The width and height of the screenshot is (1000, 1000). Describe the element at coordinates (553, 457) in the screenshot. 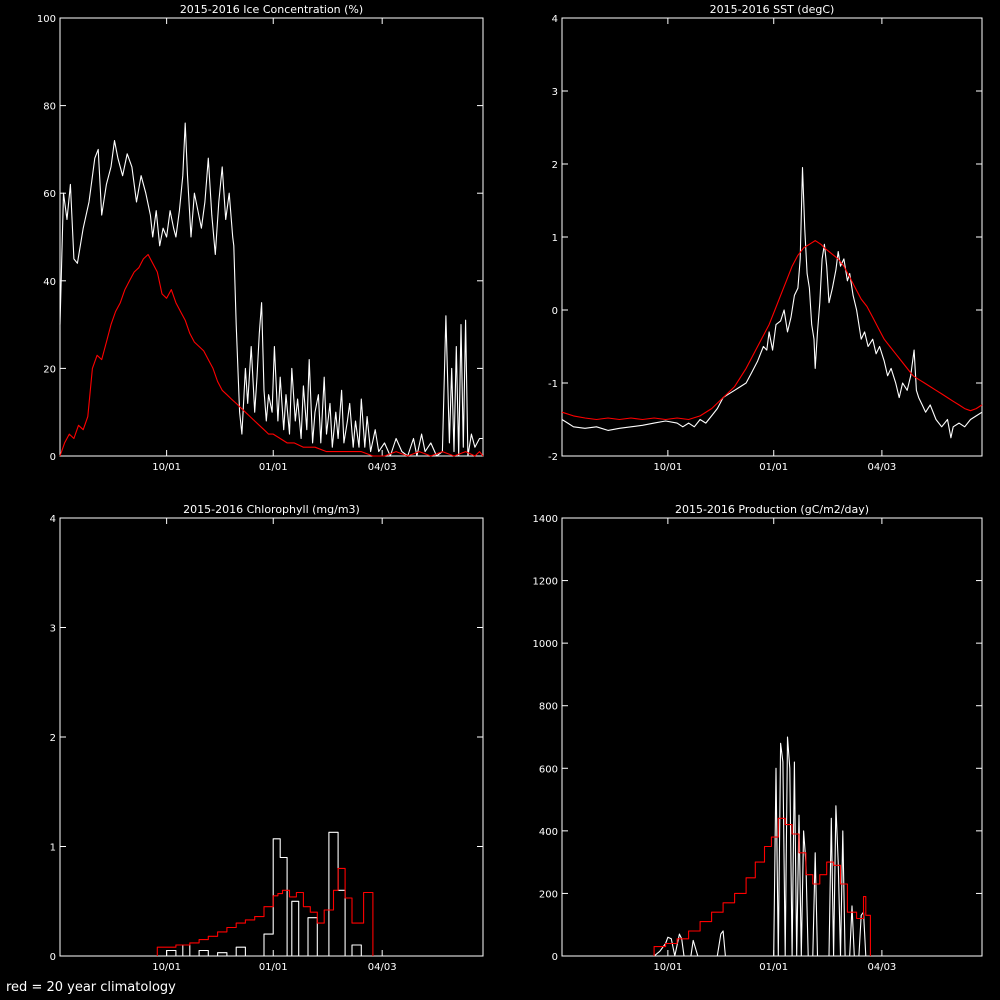

I see `y-tick-label: -2` at that location.